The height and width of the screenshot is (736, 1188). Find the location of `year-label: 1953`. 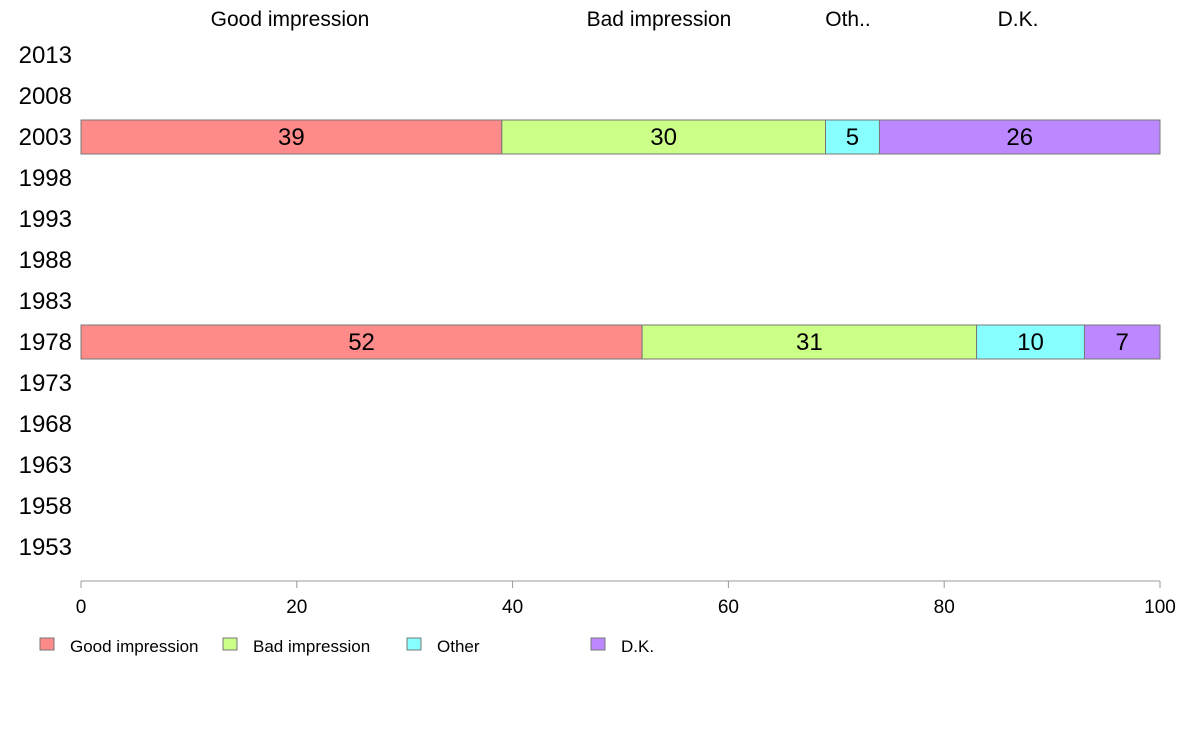

year-label: 1953 is located at coordinates (45, 547).